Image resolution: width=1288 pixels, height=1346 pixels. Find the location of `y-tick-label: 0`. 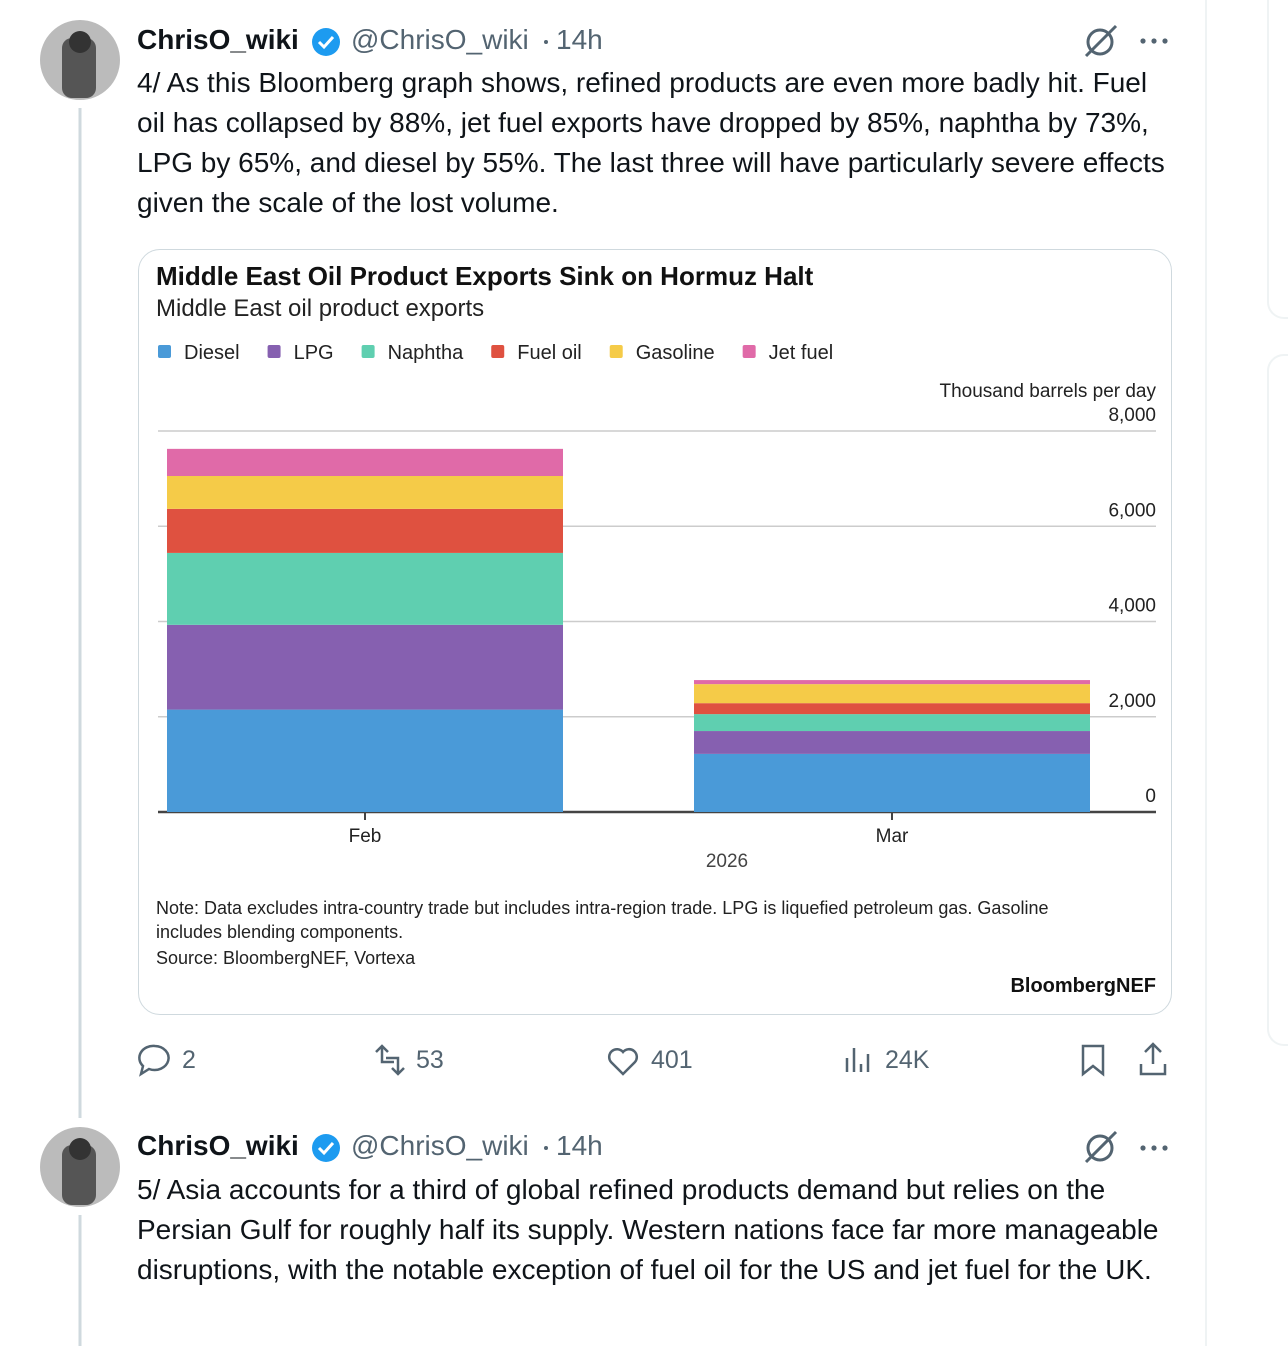

y-tick-label: 0 is located at coordinates (1150, 796).